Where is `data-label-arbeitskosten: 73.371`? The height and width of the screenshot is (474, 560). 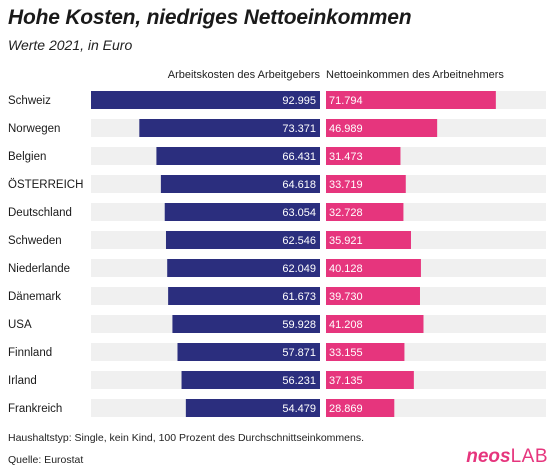
data-label-arbeitskosten: 73.371 is located at coordinates (299, 129).